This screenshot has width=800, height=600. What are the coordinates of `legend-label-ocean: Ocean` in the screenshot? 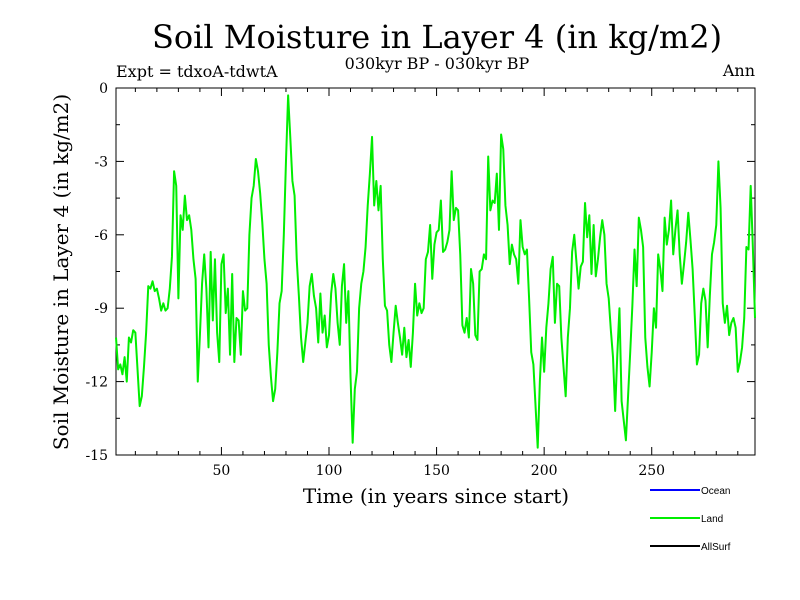 It's located at (715, 491).